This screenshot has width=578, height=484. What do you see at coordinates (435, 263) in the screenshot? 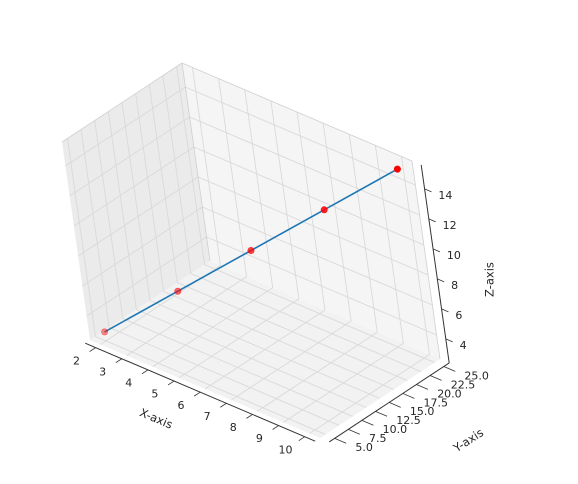
I see `z-axis-line` at bounding box center [435, 263].